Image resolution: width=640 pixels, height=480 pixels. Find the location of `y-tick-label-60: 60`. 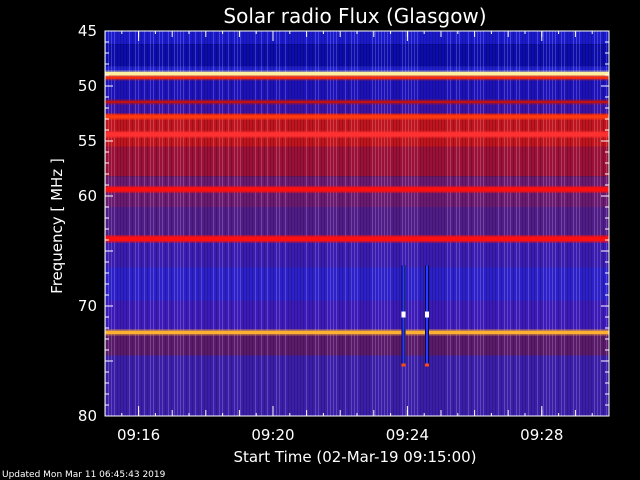

y-tick-label-60: 60 is located at coordinates (87, 196).